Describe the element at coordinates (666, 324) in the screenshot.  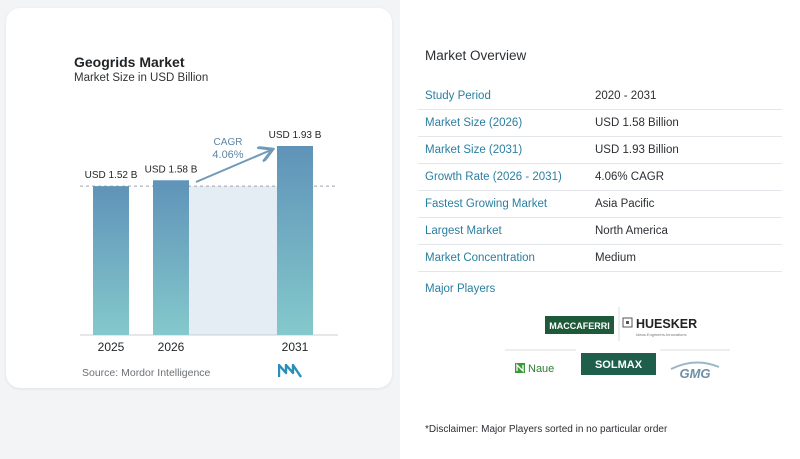
I see `player-huesker: HUESKER` at that location.